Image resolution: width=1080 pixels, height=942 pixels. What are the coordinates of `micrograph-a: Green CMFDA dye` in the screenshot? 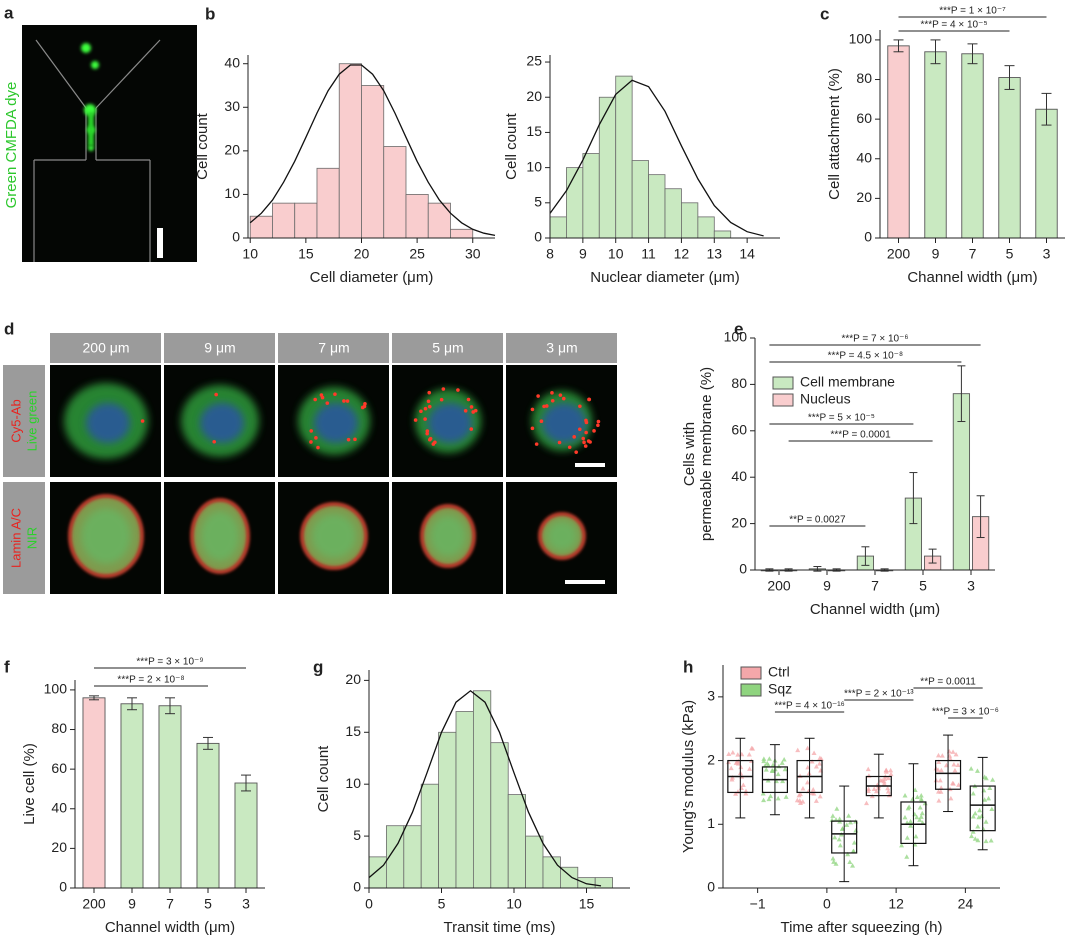 It's located at (100, 143).